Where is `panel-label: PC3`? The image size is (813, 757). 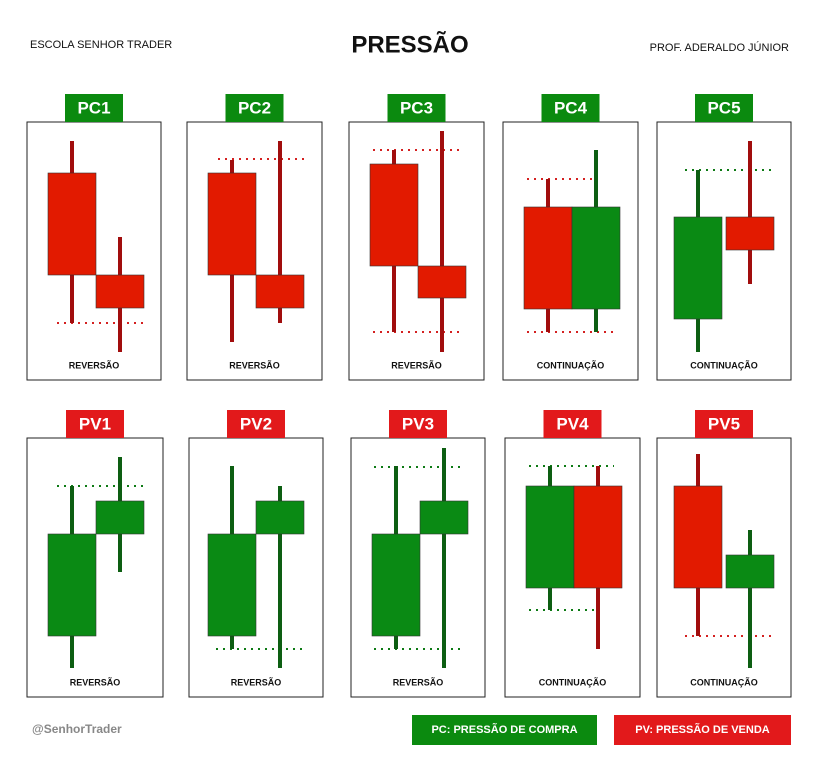 panel-label: PC3 is located at coordinates (416, 107).